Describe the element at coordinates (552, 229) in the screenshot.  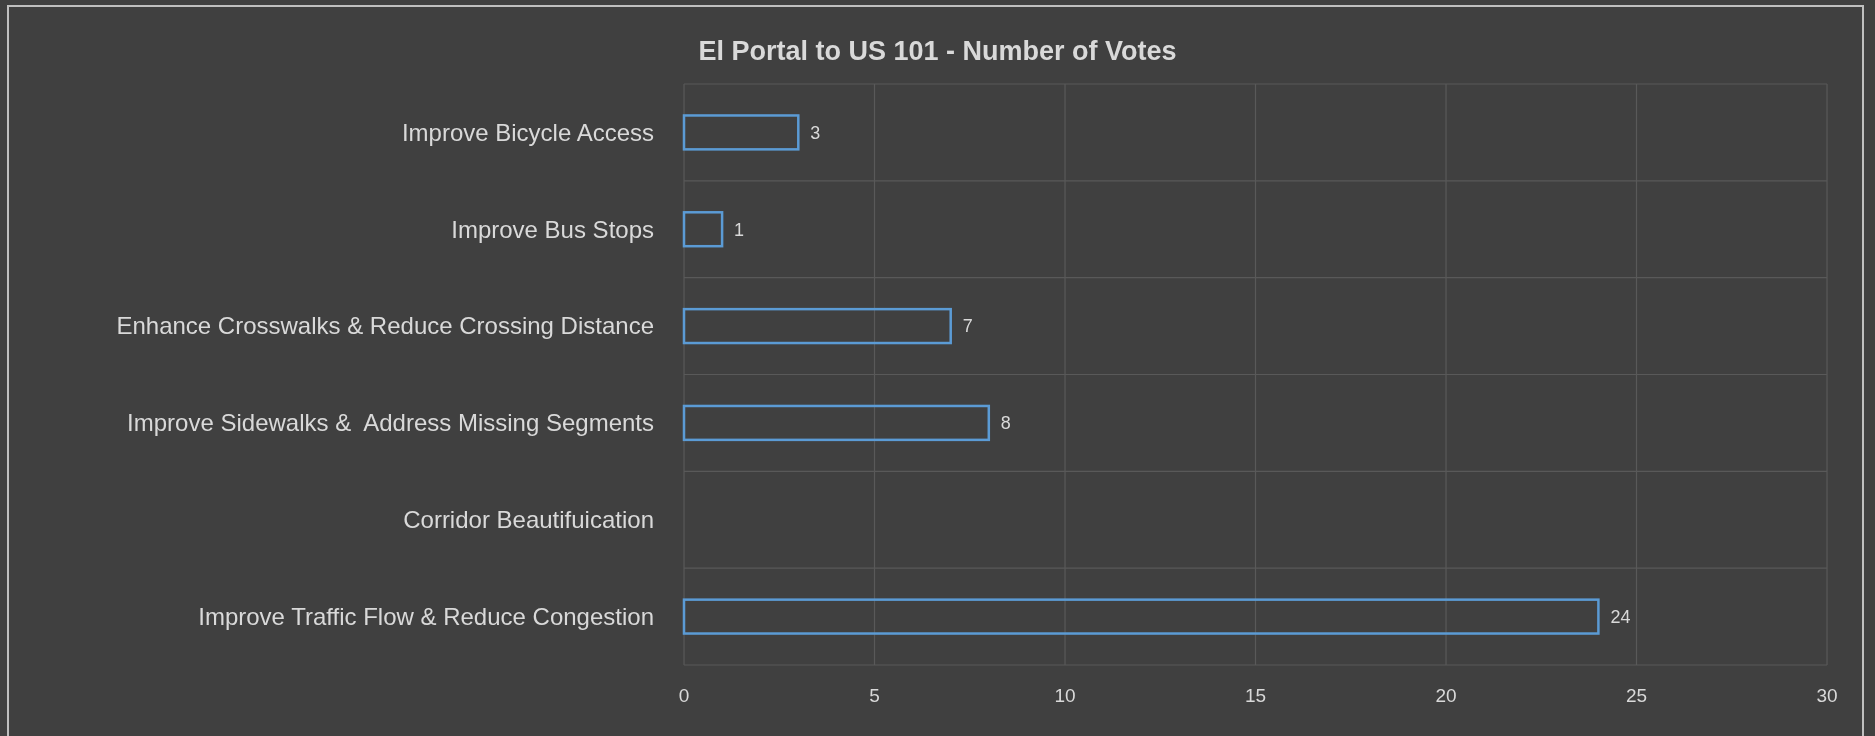
I see `y-tick-label: Improve Bus Stops` at that location.